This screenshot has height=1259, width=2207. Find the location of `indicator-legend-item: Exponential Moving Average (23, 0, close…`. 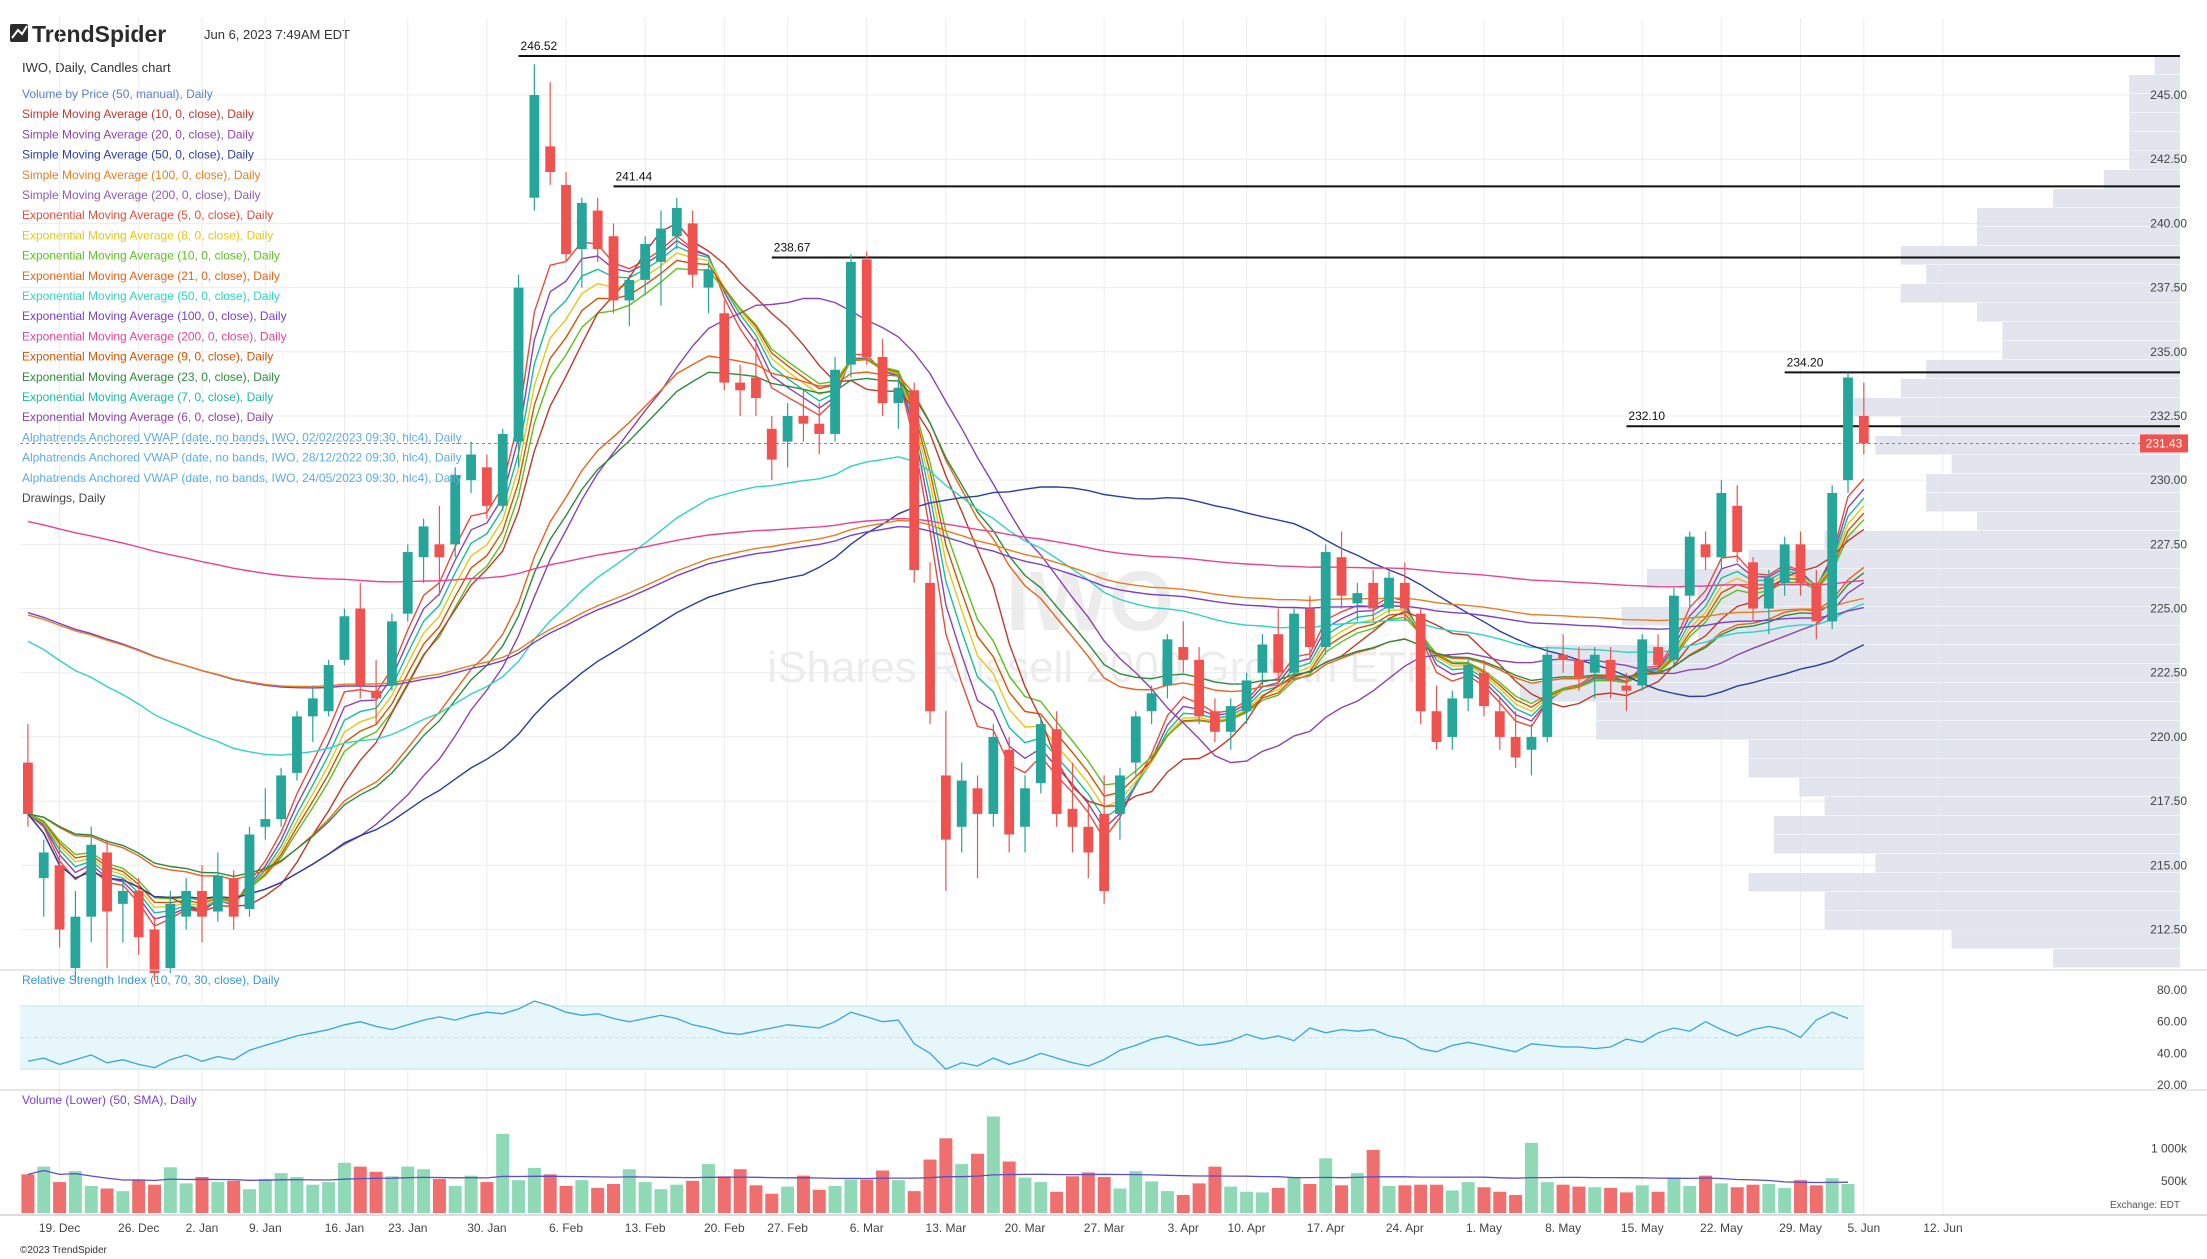

indicator-legend-item: Exponential Moving Average (23, 0, close… is located at coordinates (151, 377).